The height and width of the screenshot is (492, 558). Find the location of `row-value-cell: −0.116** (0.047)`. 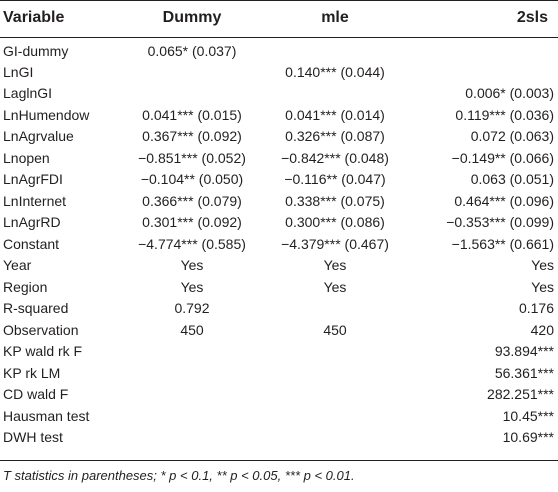

row-value-cell: −0.116** (0.047) is located at coordinates (335, 179).